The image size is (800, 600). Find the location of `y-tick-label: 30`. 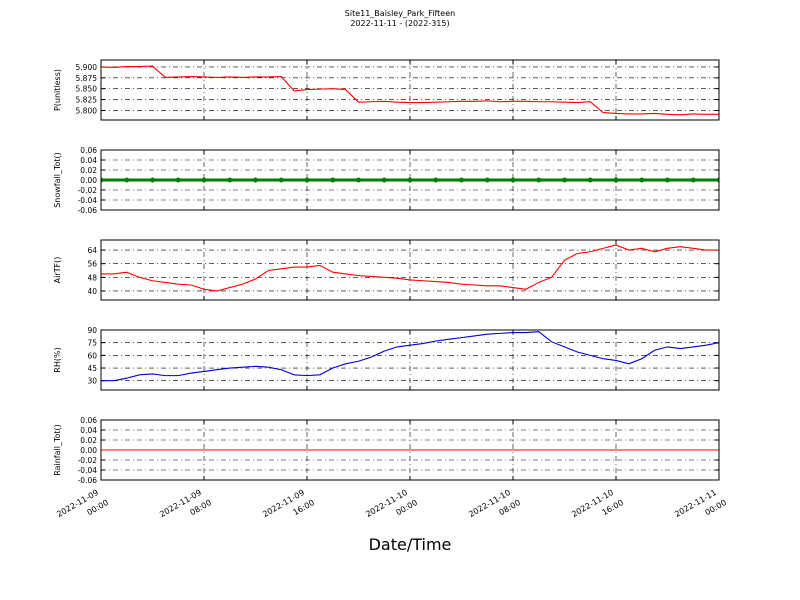

y-tick-label: 30 is located at coordinates (92, 381).